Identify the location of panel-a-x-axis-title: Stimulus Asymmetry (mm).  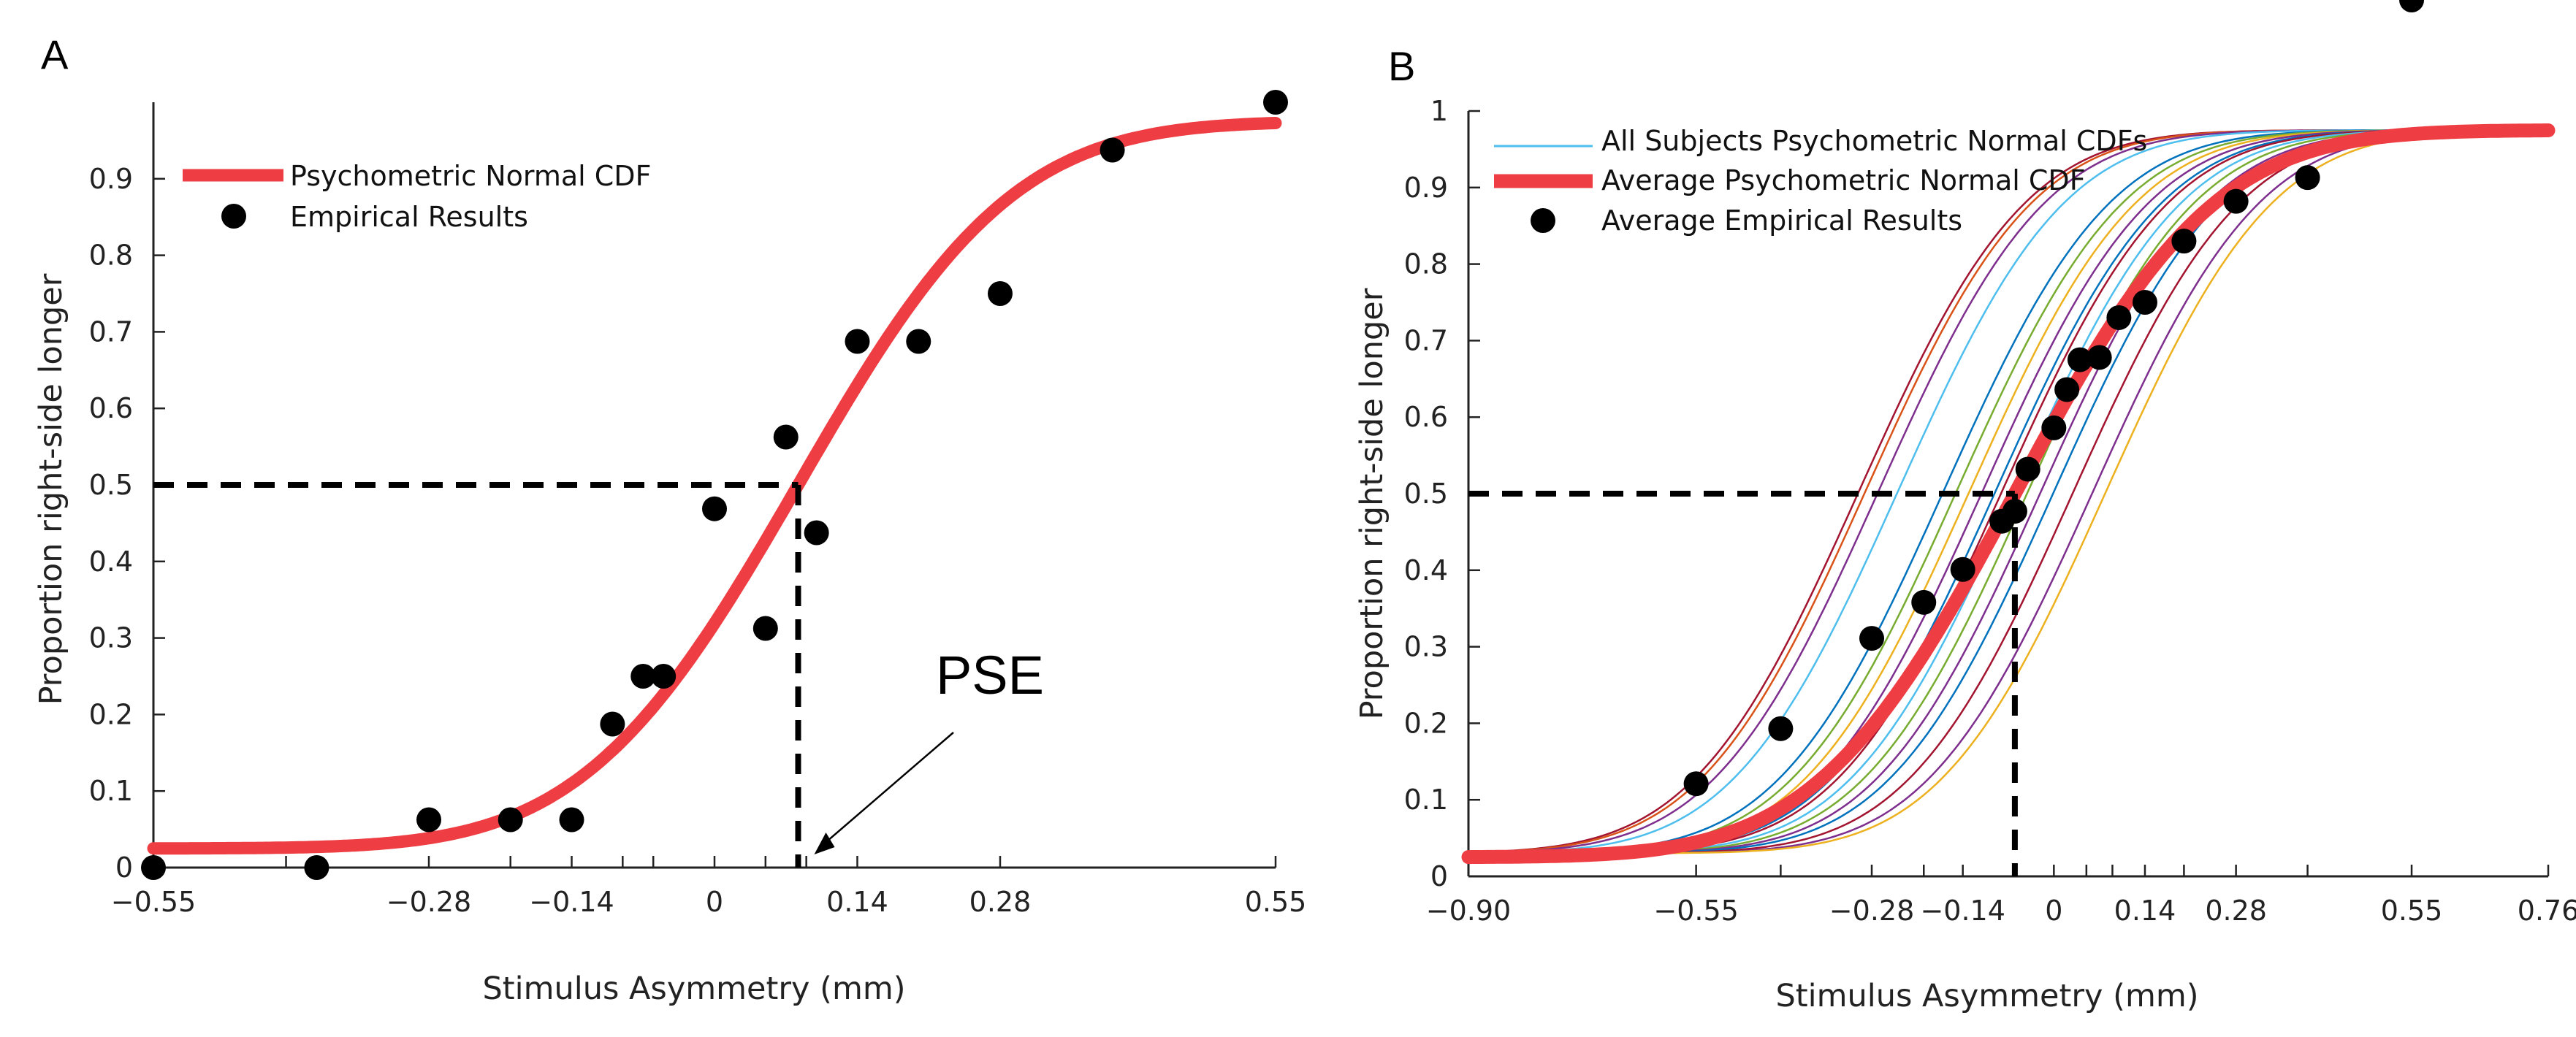
(694, 989).